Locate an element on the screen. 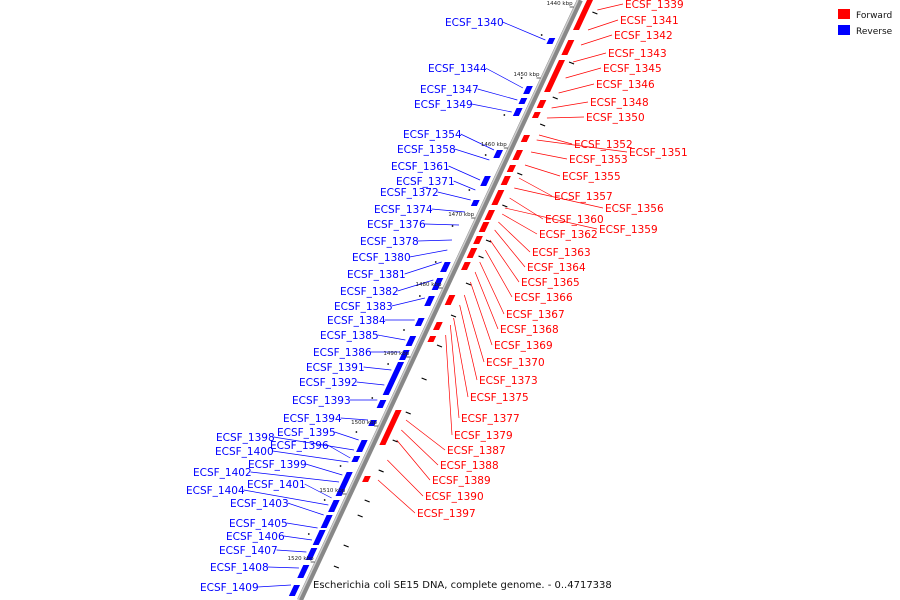 This screenshot has width=900, height=600. reverse-gene-label: ECSF_1403 is located at coordinates (259, 504).